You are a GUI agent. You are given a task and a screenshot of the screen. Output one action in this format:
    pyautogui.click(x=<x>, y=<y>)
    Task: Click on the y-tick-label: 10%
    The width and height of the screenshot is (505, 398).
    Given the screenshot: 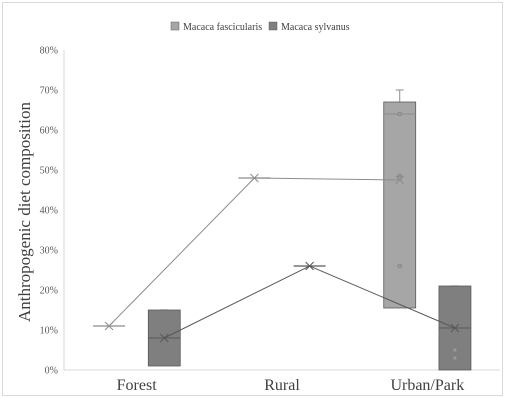 What is the action you would take?
    pyautogui.click(x=49, y=331)
    